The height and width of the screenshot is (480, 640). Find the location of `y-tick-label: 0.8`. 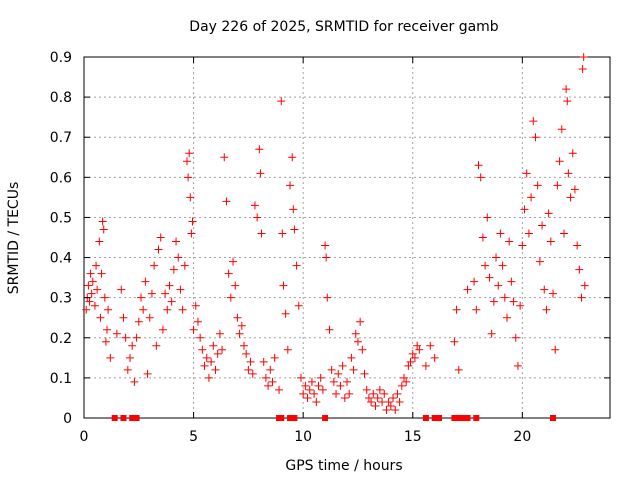

y-tick-label: 0.8 is located at coordinates (61, 98).